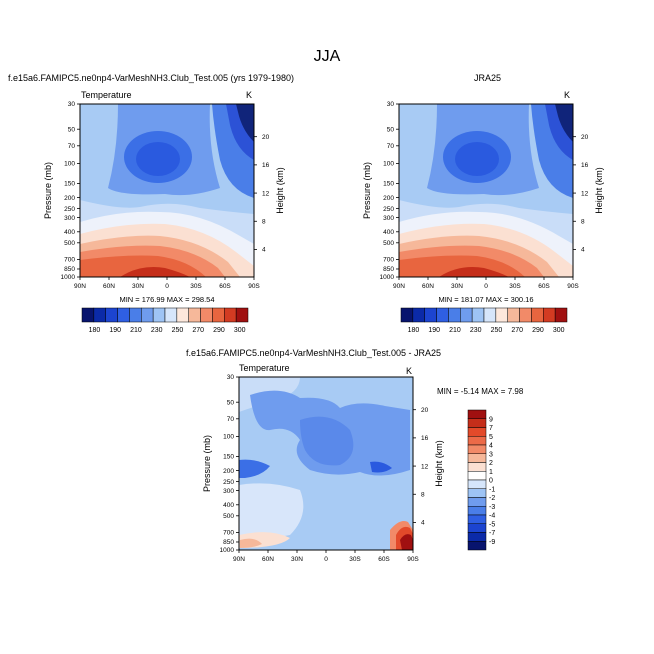 This screenshot has width=654, height=654. I want to click on panel3-y-tick-label: 30, so click(231, 377).